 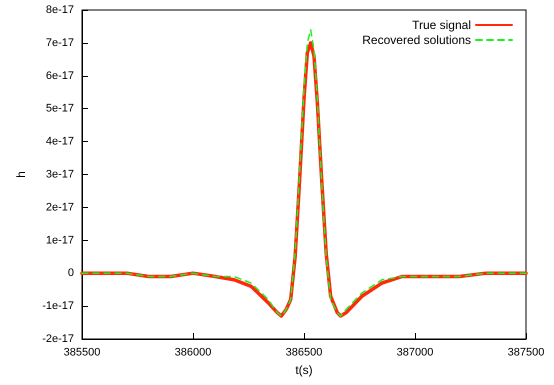 What do you see at coordinates (304, 352) in the screenshot?
I see `x-tick-label: 386500` at bounding box center [304, 352].